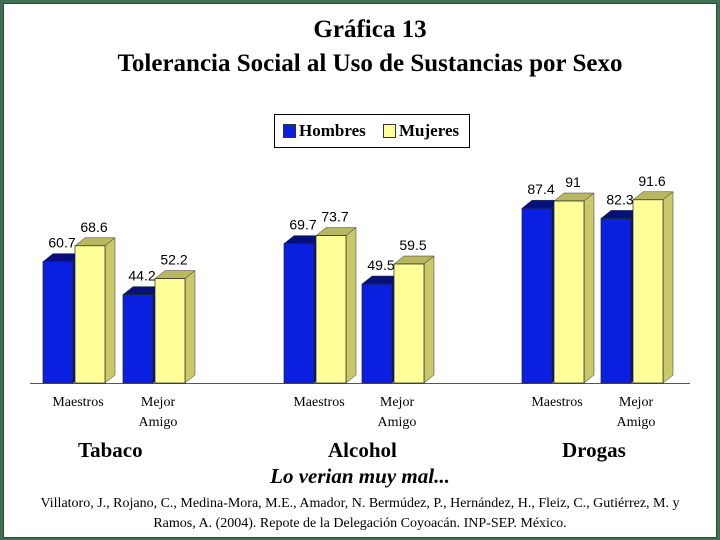  What do you see at coordinates (380, 265) in the screenshot?
I see `data-label-hombres-3: 49.5` at bounding box center [380, 265].